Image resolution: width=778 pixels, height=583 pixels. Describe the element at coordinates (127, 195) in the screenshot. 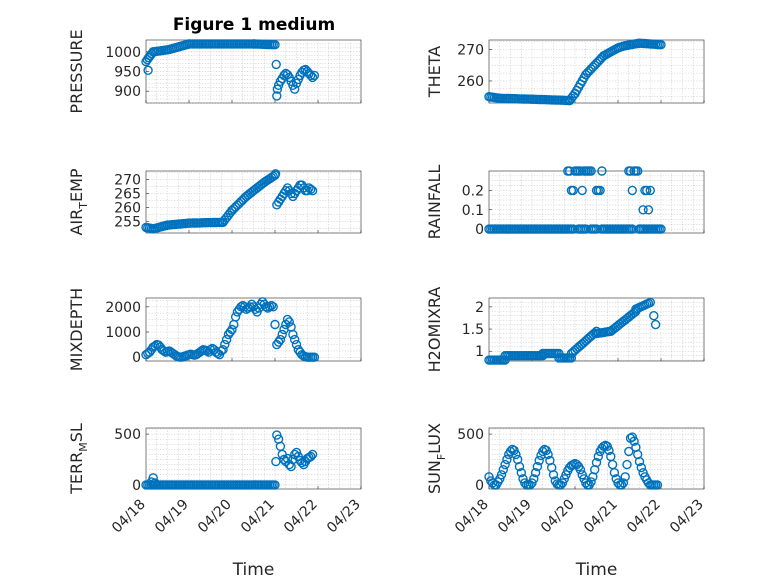

I see `y-tick-label: 265` at that location.